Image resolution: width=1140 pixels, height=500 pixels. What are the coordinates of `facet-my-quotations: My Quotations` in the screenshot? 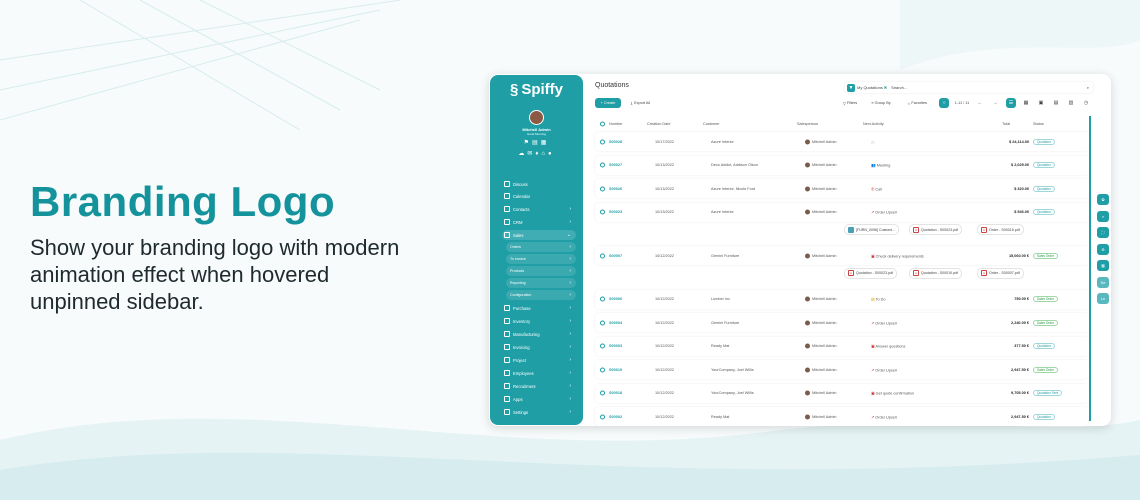 It's located at (870, 87).